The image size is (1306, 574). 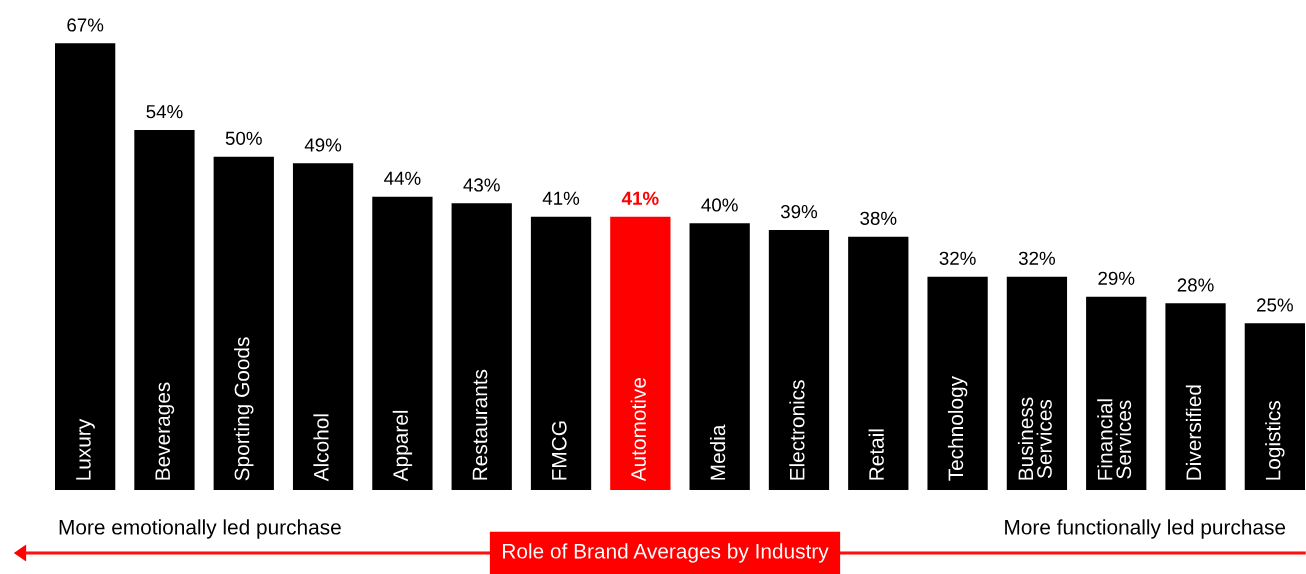 I want to click on x-tick-label: Luxury, so click(x=85, y=449).